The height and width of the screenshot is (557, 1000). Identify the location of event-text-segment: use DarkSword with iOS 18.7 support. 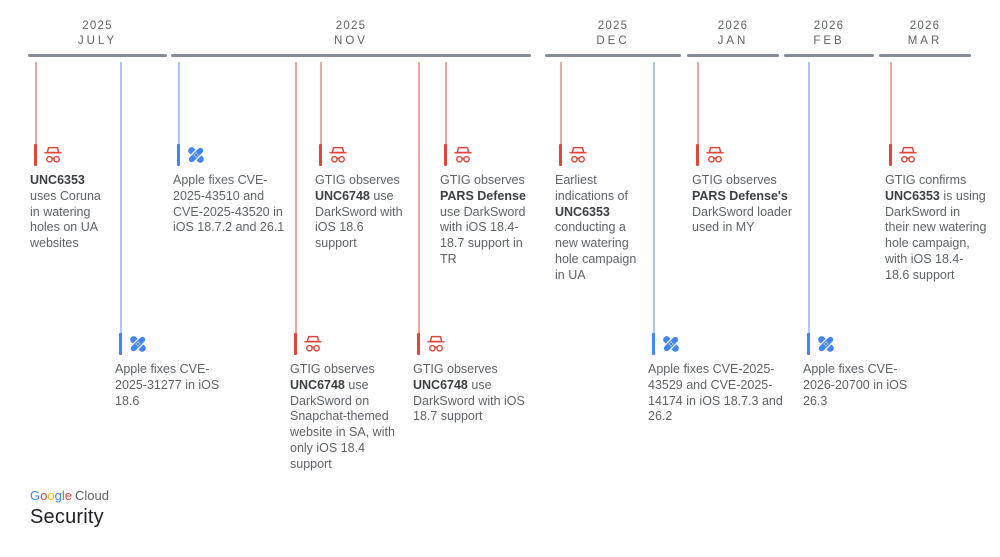
(469, 400).